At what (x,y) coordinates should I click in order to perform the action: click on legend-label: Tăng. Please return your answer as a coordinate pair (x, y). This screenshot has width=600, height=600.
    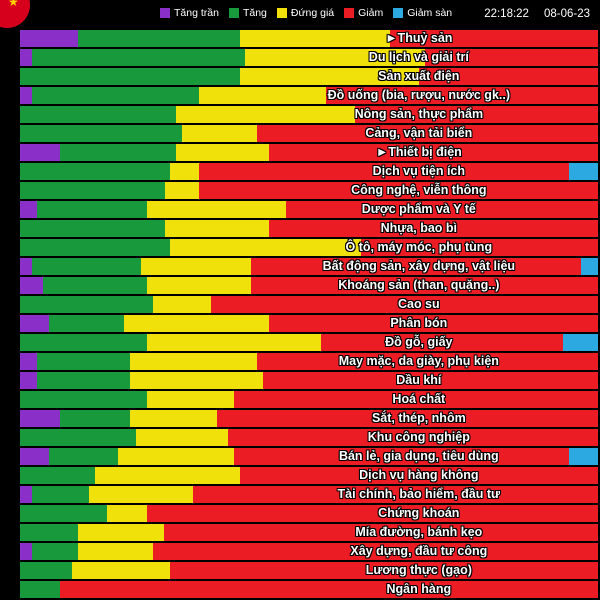
    Looking at the image, I should click on (254, 13).